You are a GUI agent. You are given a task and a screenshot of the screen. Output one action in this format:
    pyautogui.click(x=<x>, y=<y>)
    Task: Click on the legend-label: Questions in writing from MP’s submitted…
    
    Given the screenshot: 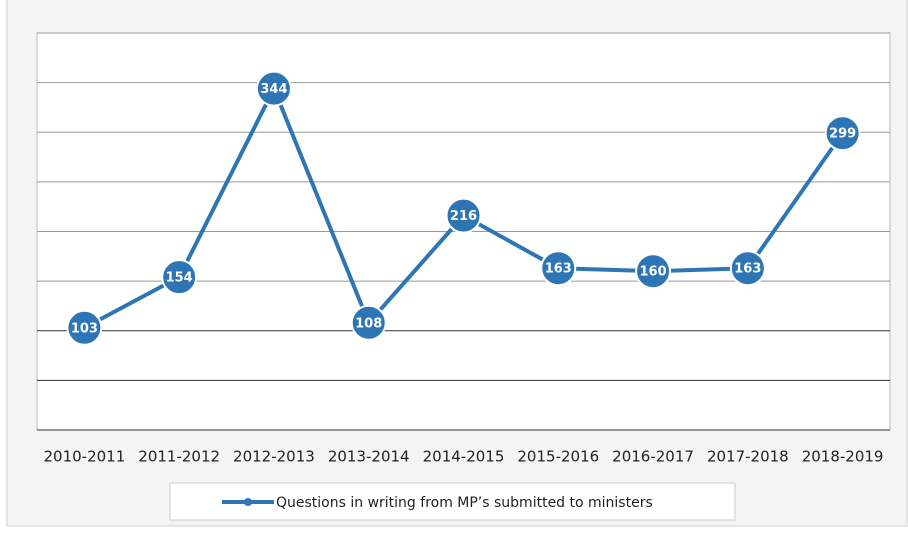 What is the action you would take?
    pyautogui.click(x=464, y=503)
    